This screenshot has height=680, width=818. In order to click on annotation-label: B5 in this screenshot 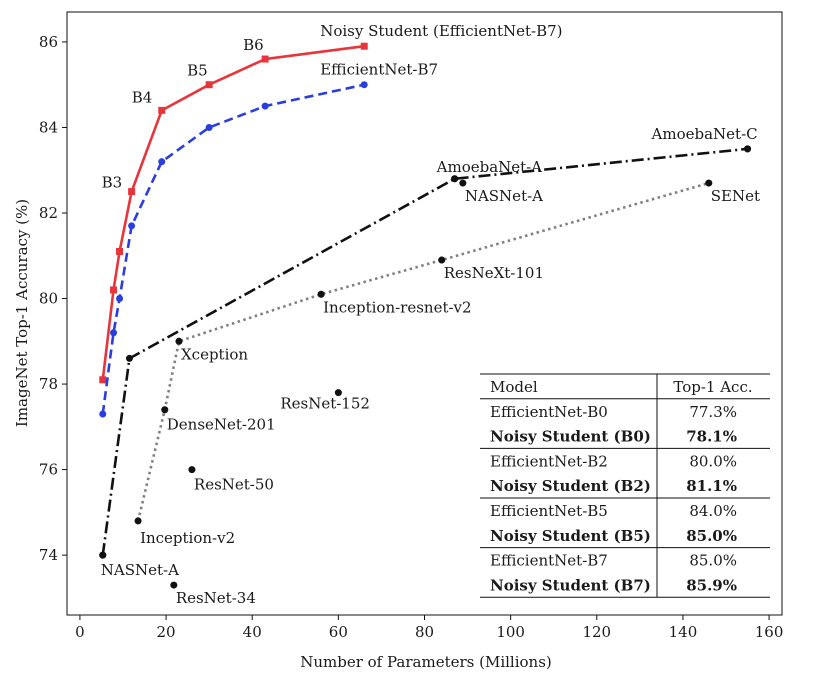, I will do `click(197, 71)`.